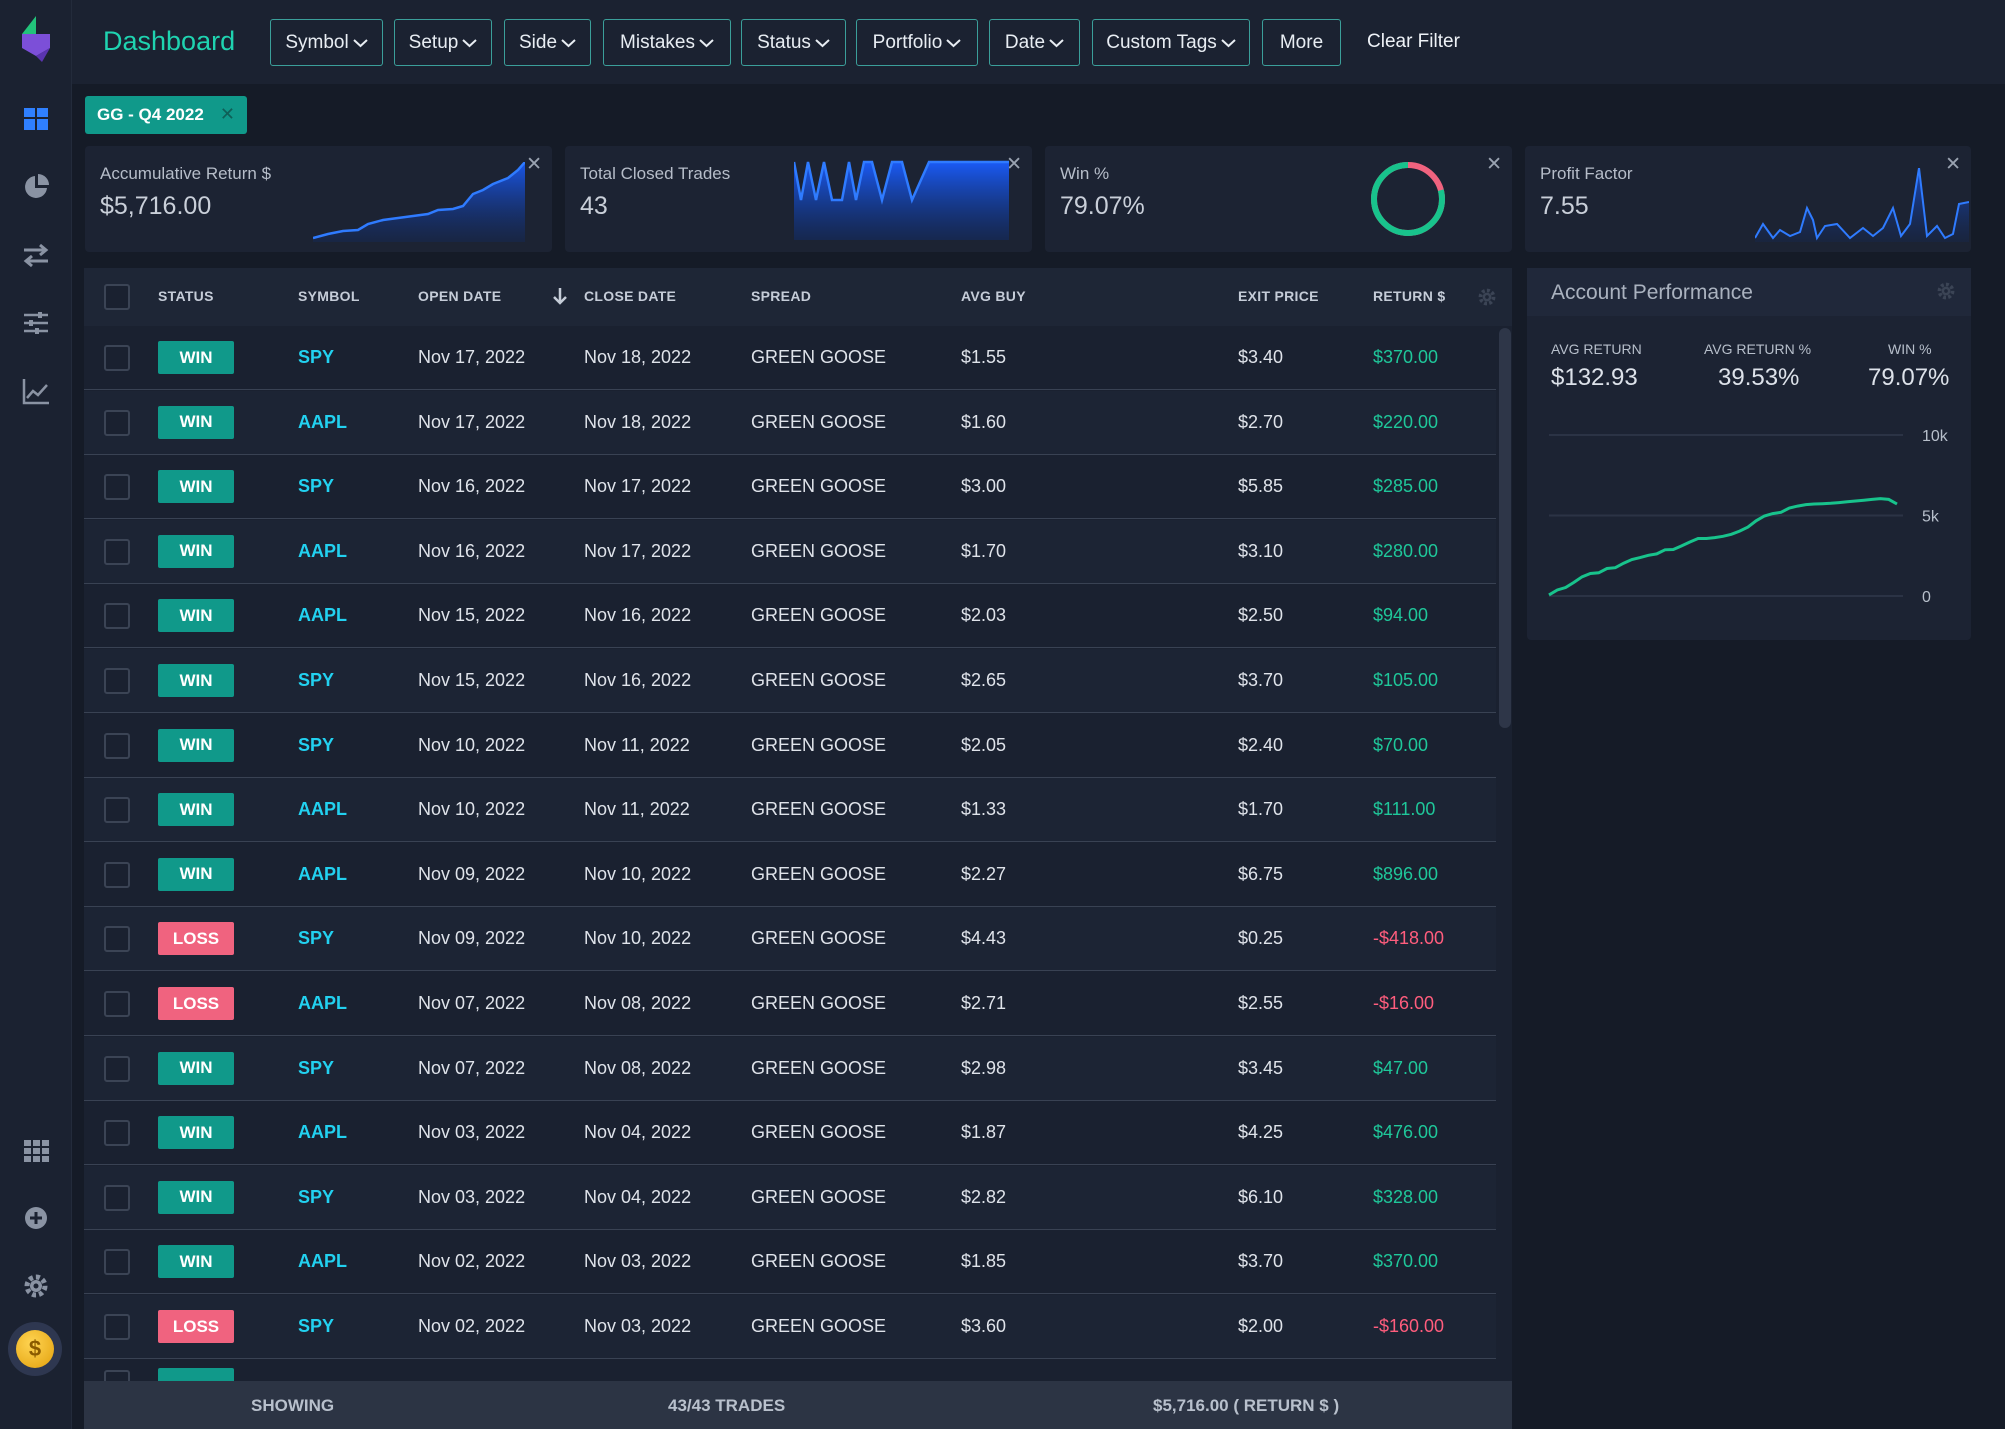 The height and width of the screenshot is (1429, 2005). I want to click on filter-label: Mistakes, so click(657, 42).